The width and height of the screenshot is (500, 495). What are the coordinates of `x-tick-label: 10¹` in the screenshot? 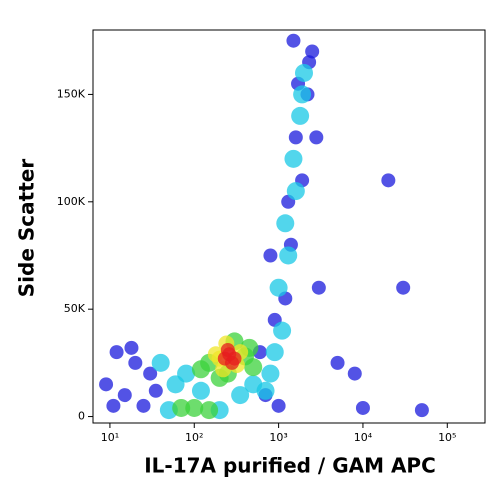 It's located at (110, 437).